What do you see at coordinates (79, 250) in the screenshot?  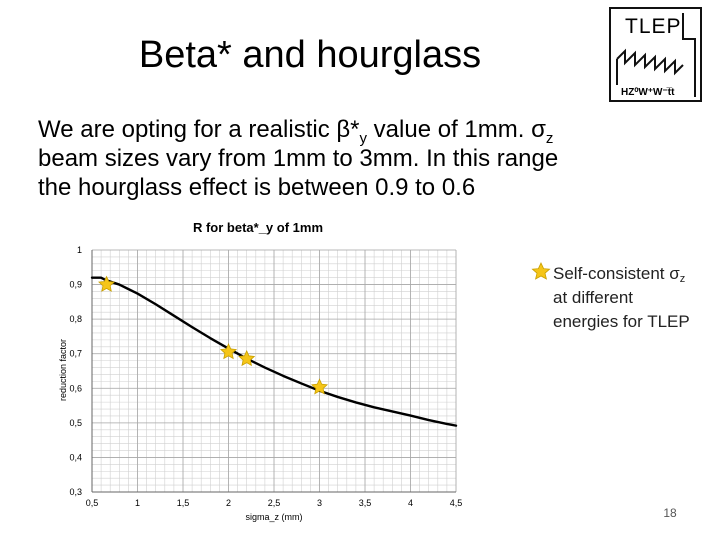 I see `y-tick-label: 1` at bounding box center [79, 250].